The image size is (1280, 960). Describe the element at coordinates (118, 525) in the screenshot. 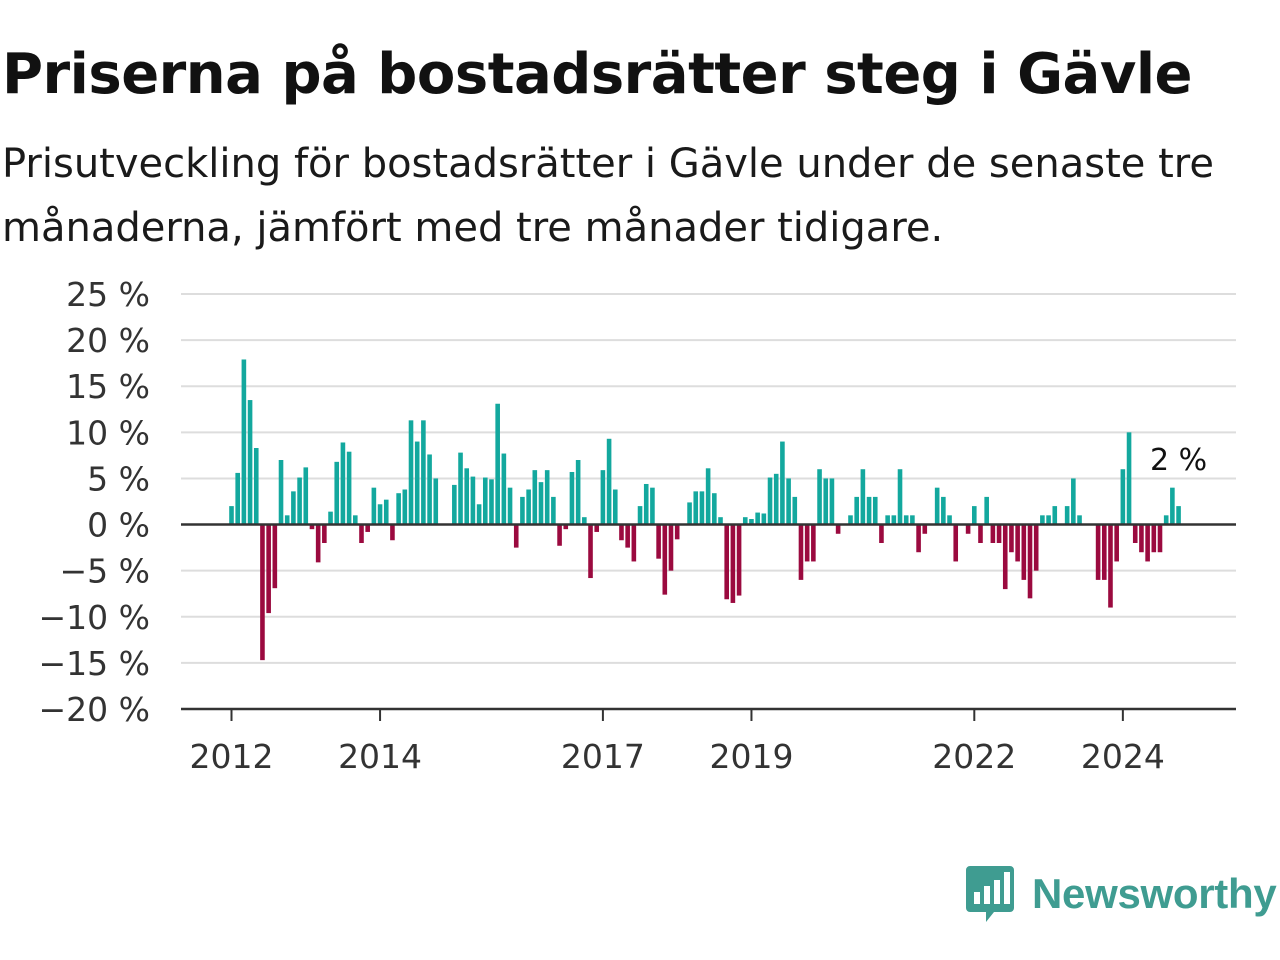

I see `y-tick-label: 0 %` at that location.